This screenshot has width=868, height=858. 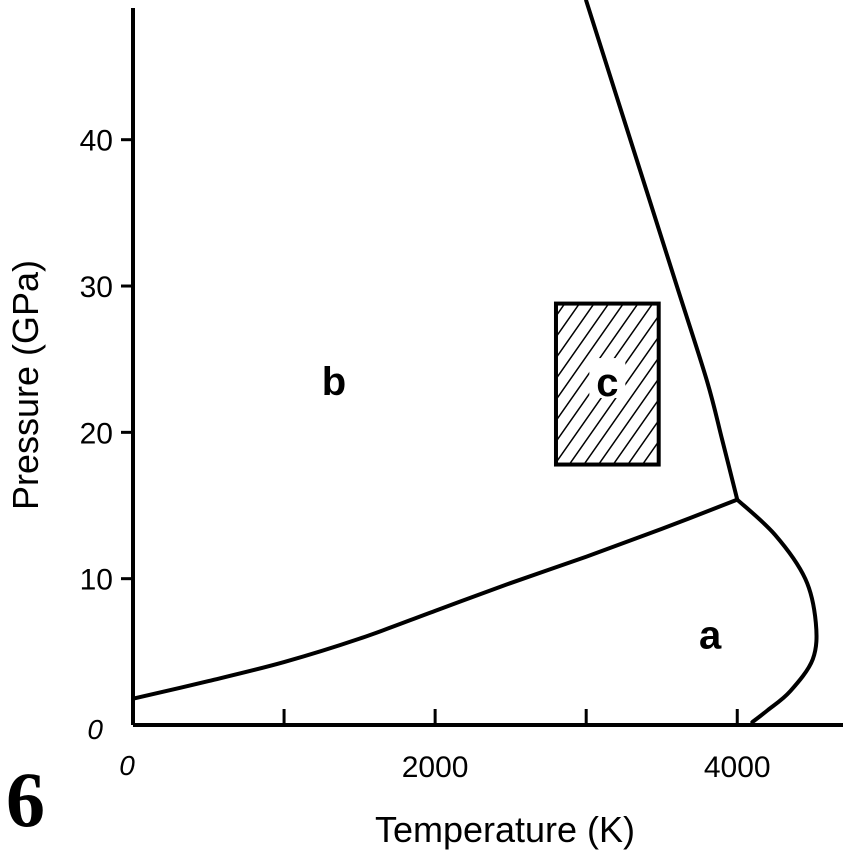 I want to click on y-tick-label: 10, so click(x=96, y=580).